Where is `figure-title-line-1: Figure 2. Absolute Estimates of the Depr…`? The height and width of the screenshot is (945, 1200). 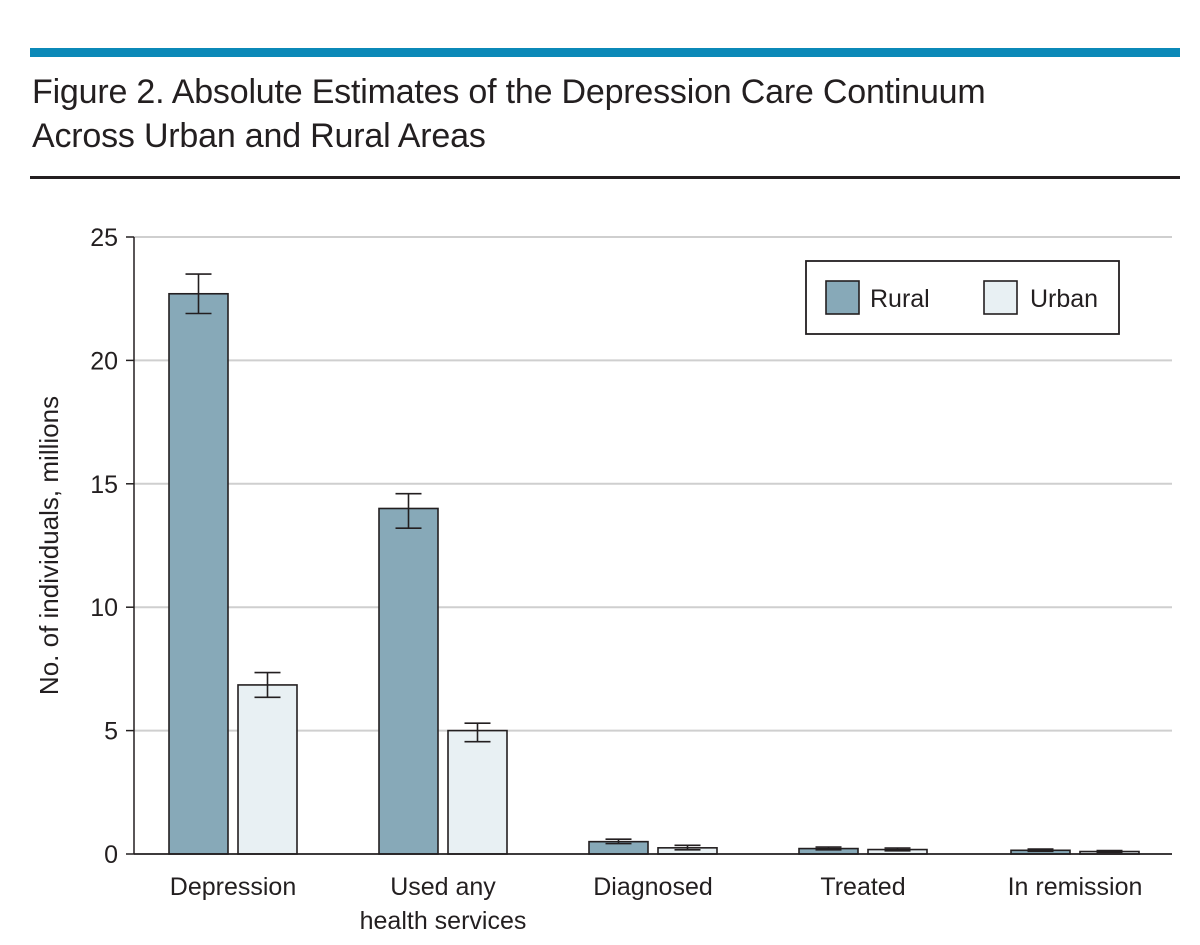
figure-title-line-1: Figure 2. Absolute Estimates of the Depr… is located at coordinates (509, 92).